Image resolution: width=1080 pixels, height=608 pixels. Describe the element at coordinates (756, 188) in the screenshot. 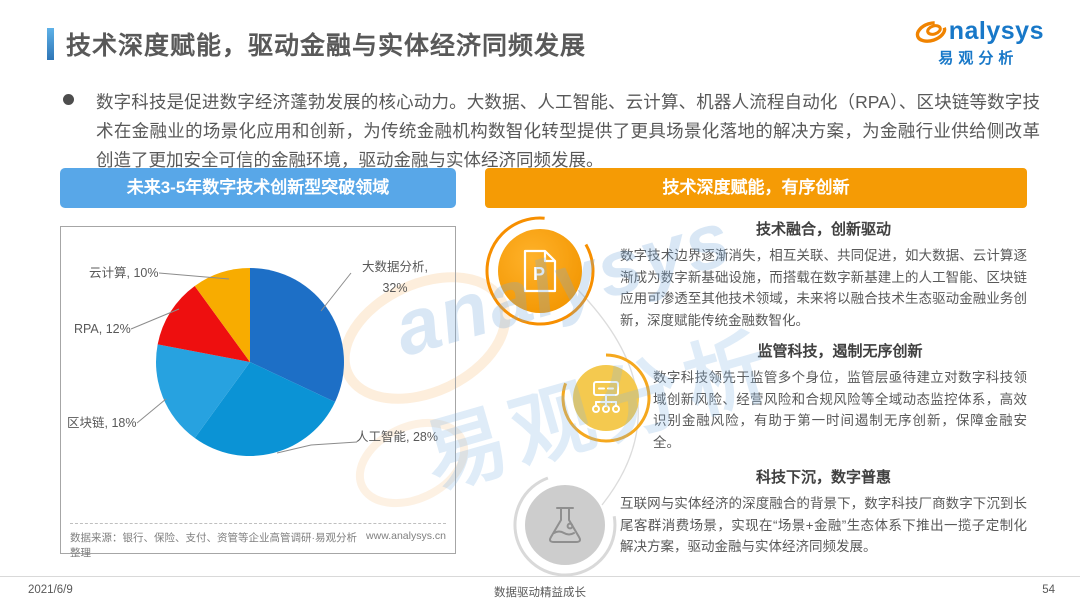

I see `right-section-header: 技术深度赋能，有序创新` at that location.